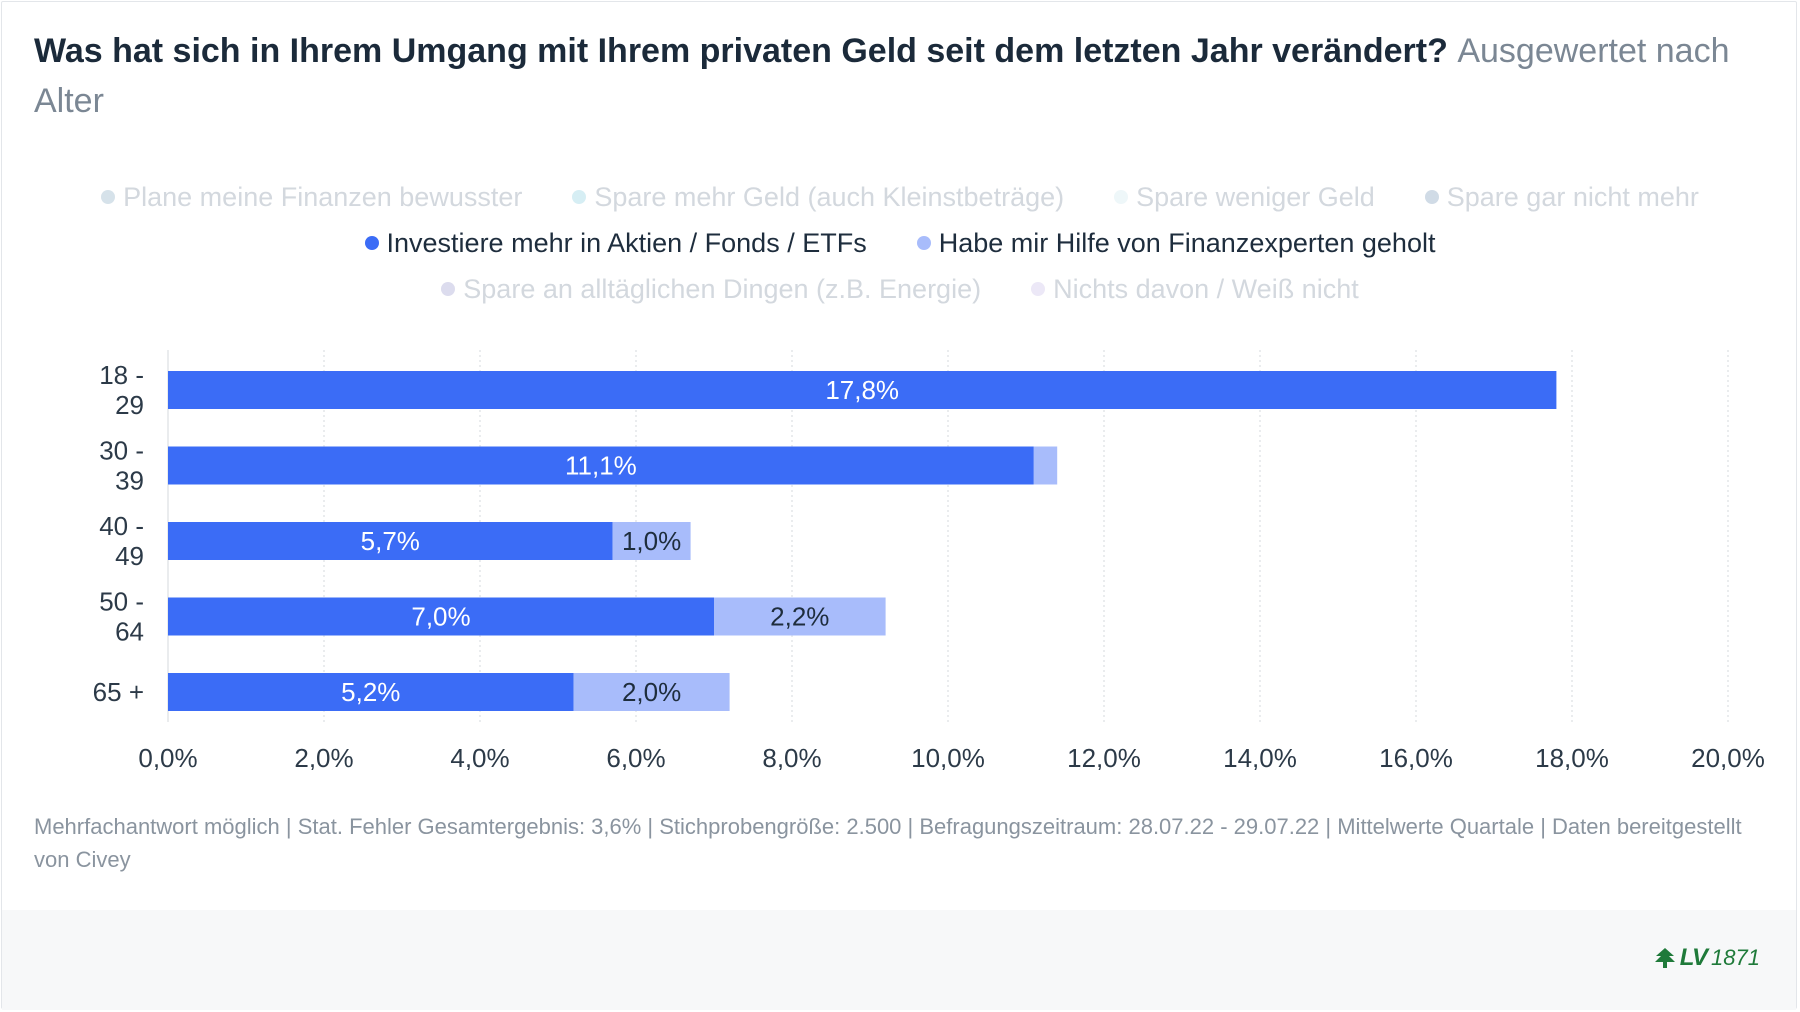  I want to click on legend-label: Nichts davon / Weiß nicht, so click(1206, 289).